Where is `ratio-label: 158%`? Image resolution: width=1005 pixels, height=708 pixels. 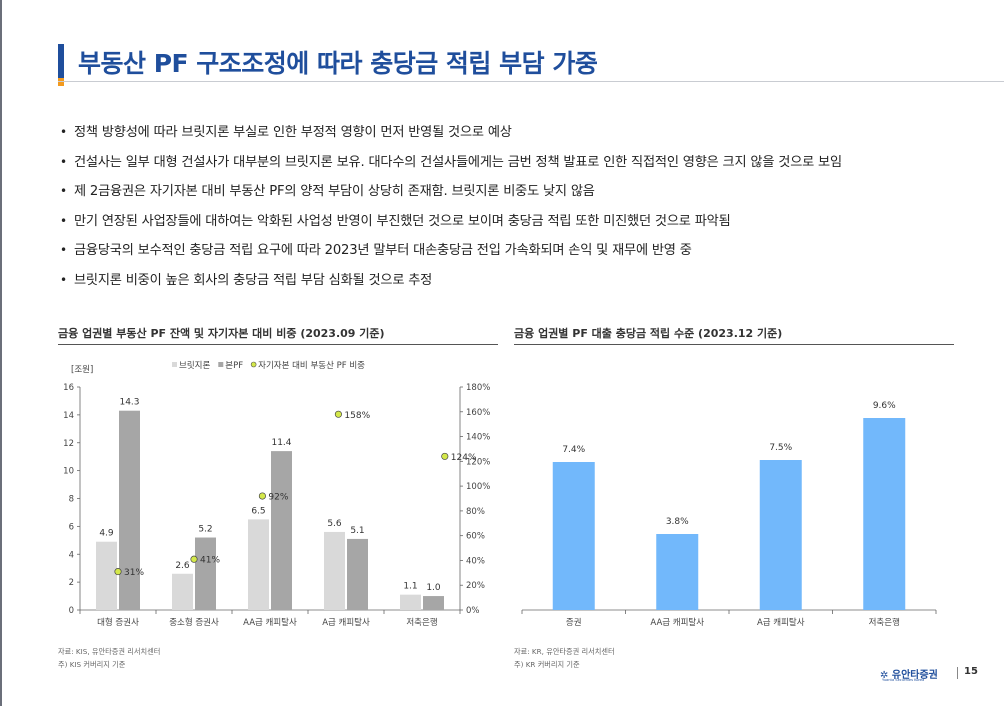 ratio-label: 158% is located at coordinates (357, 416).